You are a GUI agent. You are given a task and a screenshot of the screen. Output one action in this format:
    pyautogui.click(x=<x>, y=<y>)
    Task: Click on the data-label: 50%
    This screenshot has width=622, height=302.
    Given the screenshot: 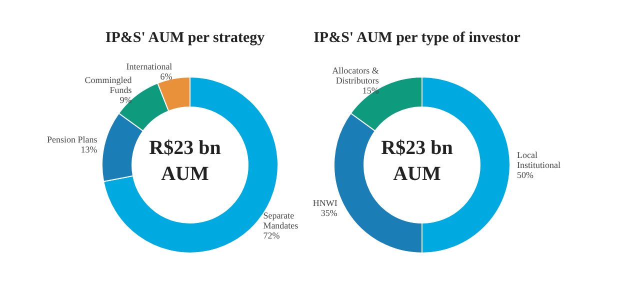 What is the action you would take?
    pyautogui.click(x=525, y=175)
    